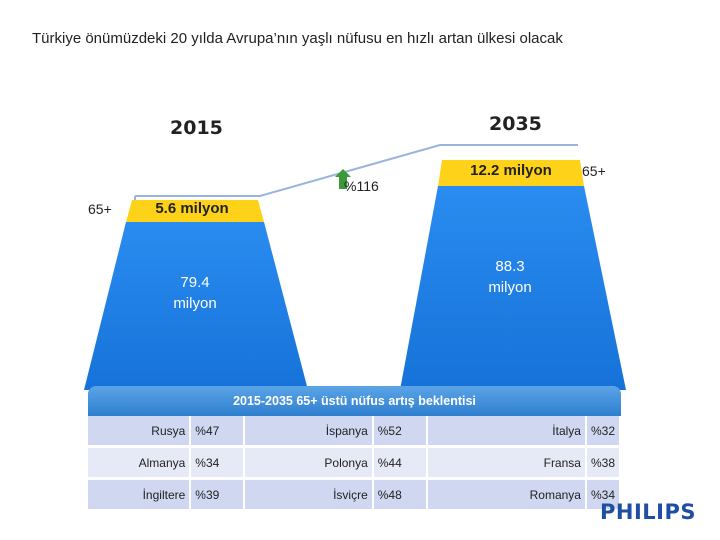 The width and height of the screenshot is (720, 540). I want to click on table-row: Almanya %34 Polonya %44 Fransa %38, so click(355, 463).